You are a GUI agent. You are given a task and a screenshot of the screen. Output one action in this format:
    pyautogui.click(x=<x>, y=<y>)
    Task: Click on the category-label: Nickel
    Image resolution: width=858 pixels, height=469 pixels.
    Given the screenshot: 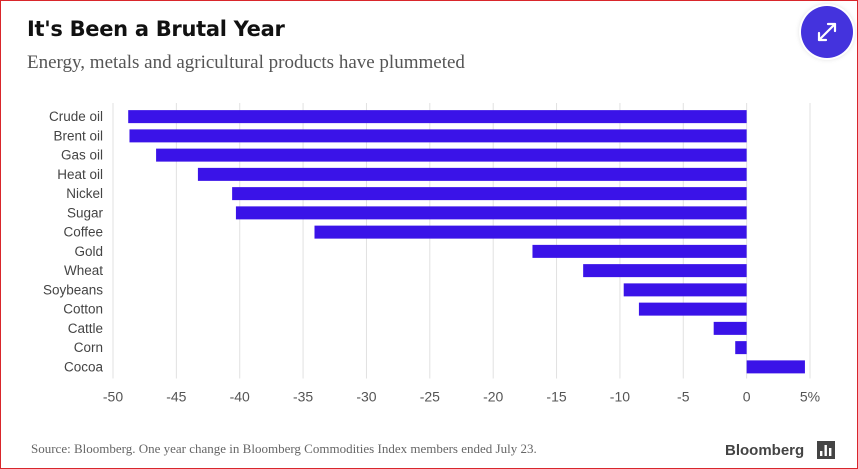 What is the action you would take?
    pyautogui.click(x=84, y=193)
    